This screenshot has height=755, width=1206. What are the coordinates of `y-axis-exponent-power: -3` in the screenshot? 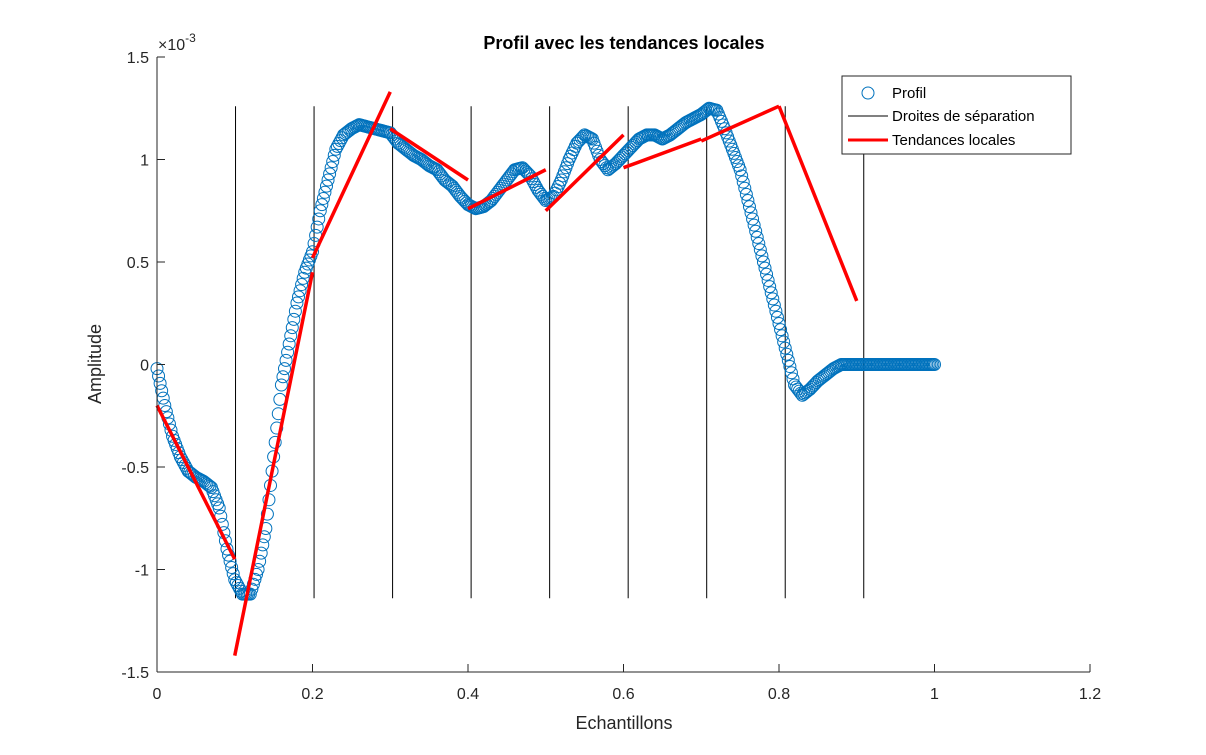 It's located at (190, 38).